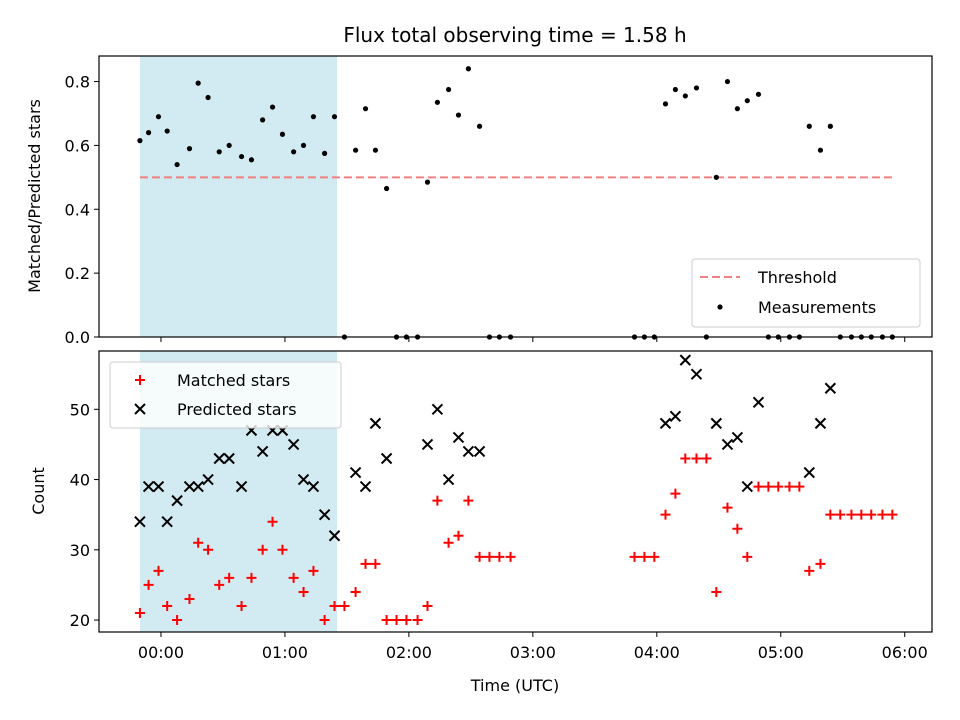 This screenshot has width=960, height=720. Describe the element at coordinates (80, 620) in the screenshot. I see `bottom-y-tick-label: 20` at that location.